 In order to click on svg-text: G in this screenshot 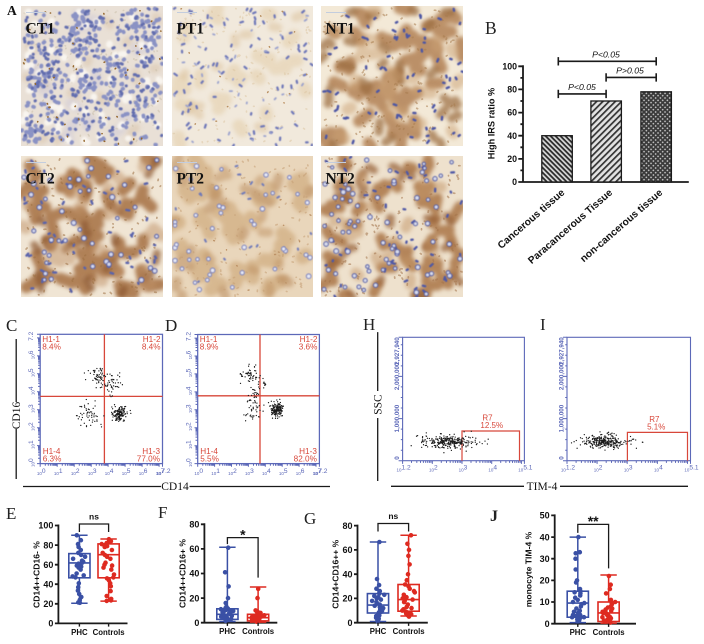, I will do `click(310, 518)`.